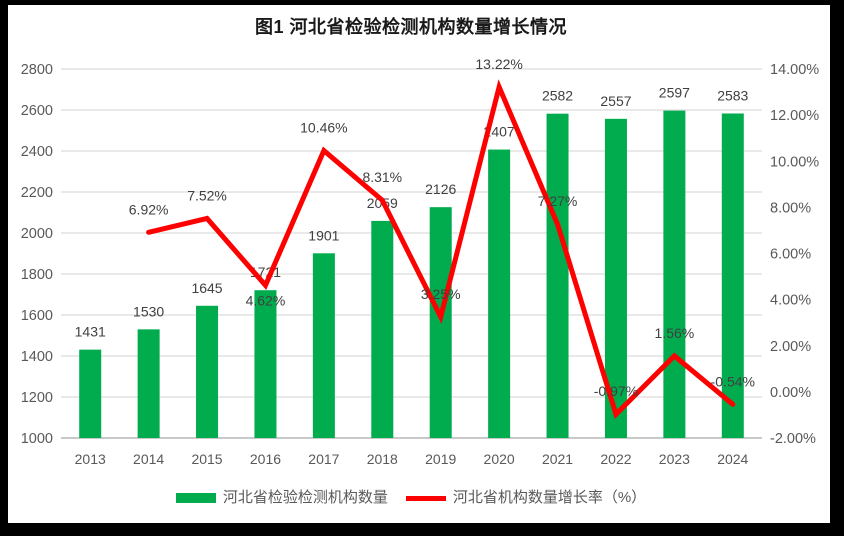 The width and height of the screenshot is (844, 536). Describe the element at coordinates (90, 393) in the screenshot. I see `bar-2013` at that location.